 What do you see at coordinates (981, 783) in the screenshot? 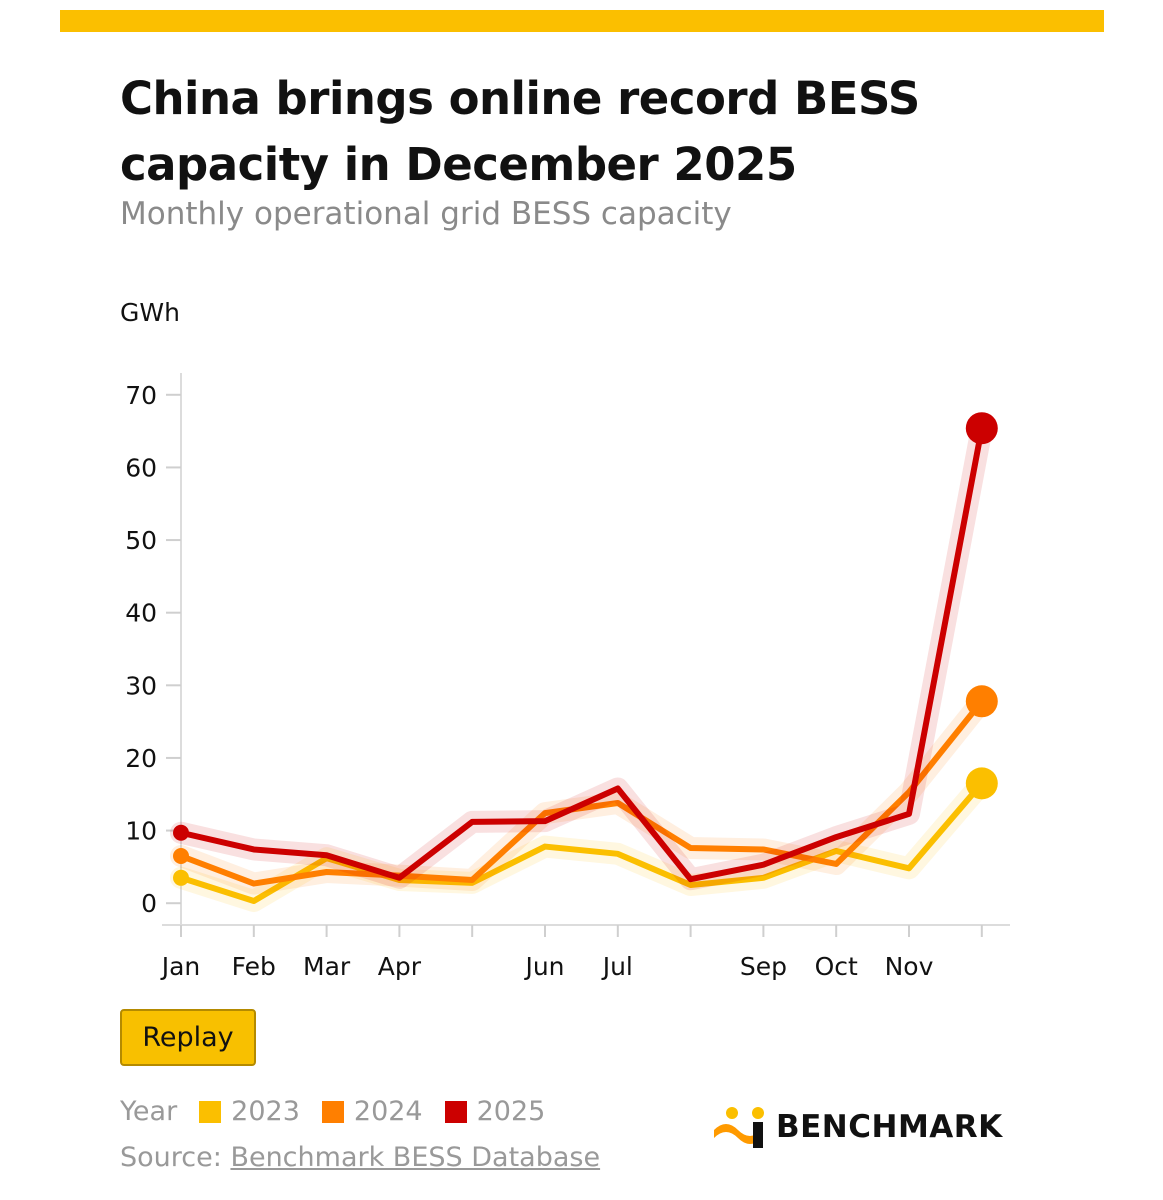
I see `series-end-point-2023` at bounding box center [981, 783].